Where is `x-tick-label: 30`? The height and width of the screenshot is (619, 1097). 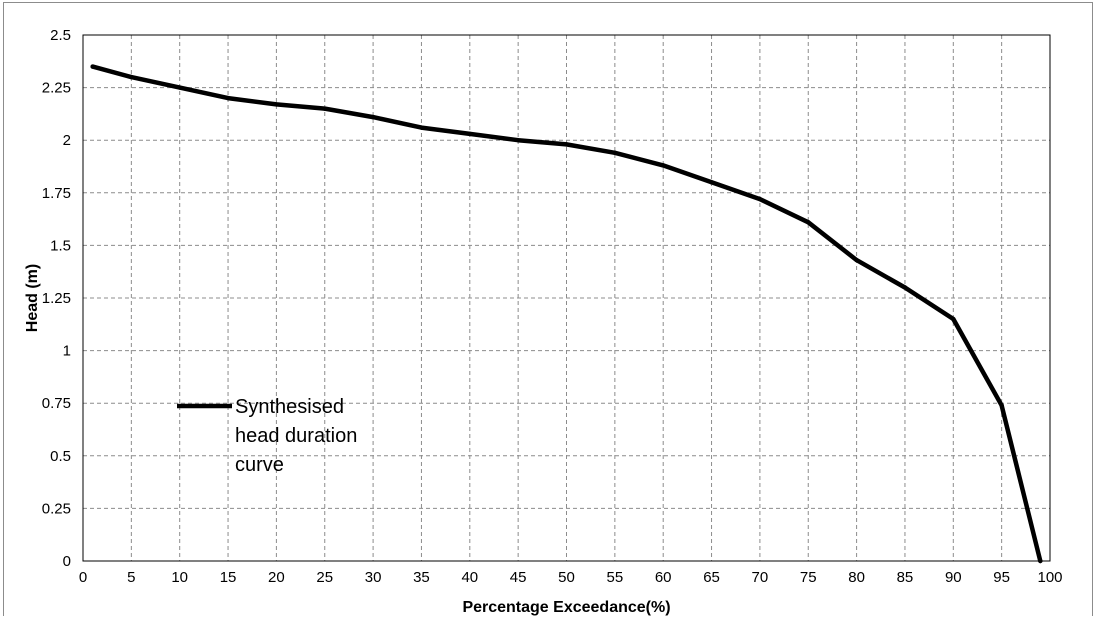
x-tick-label: 30 is located at coordinates (373, 577).